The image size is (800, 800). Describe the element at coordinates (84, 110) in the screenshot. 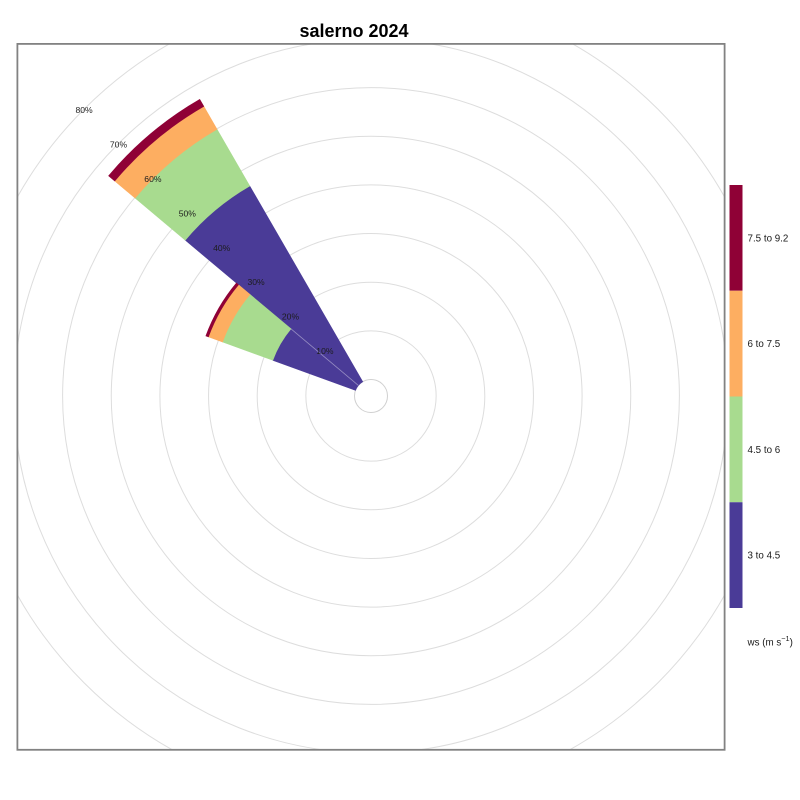

I see `svg-text: 80%` at that location.